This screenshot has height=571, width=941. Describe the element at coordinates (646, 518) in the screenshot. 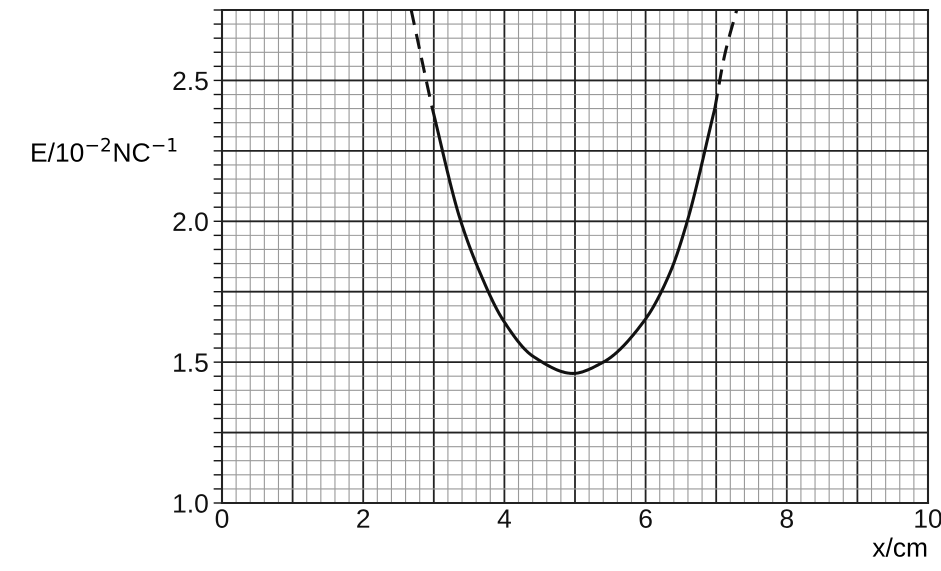

I see `x-tick-label: 6` at that location.